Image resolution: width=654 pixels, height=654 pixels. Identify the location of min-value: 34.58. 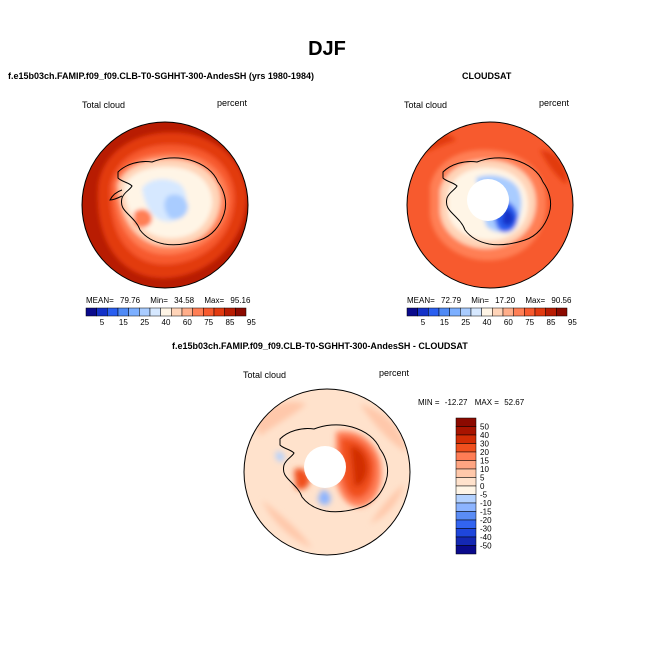
(184, 300).